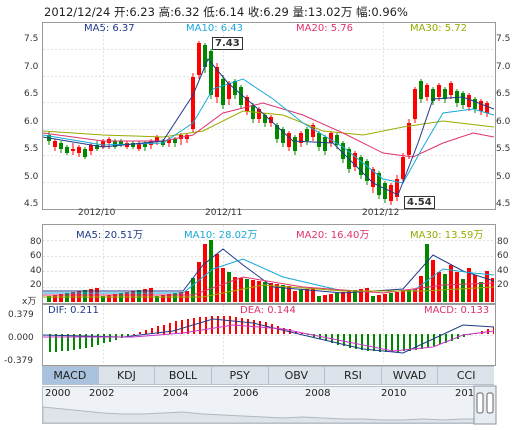  What do you see at coordinates (297, 375) in the screenshot?
I see `tab-obv: OBV` at bounding box center [297, 375].